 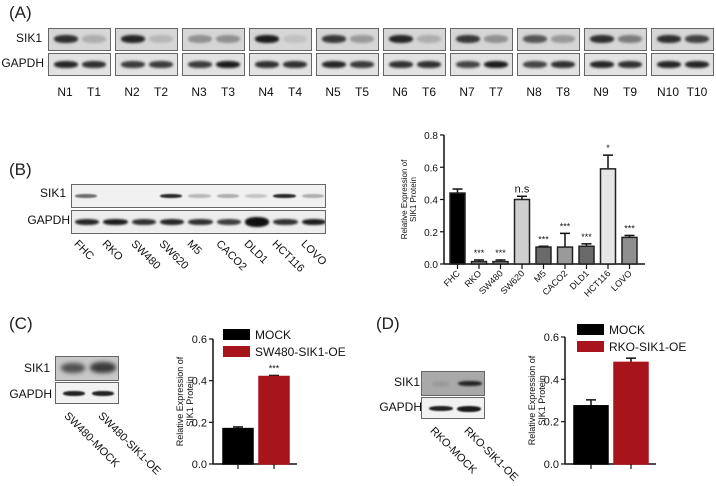 What do you see at coordinates (112, 251) in the screenshot?
I see `panel-b-lane-label: RKO` at bounding box center [112, 251].